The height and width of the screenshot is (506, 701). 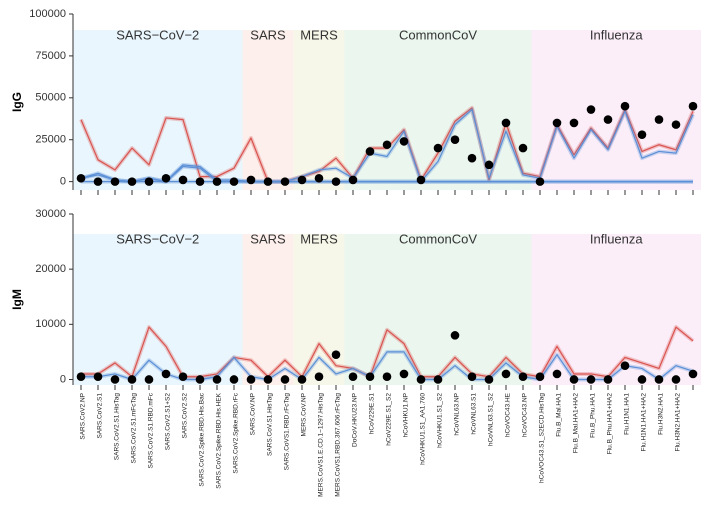 I want to click on y-tick-label: 25000, so click(x=50, y=140).